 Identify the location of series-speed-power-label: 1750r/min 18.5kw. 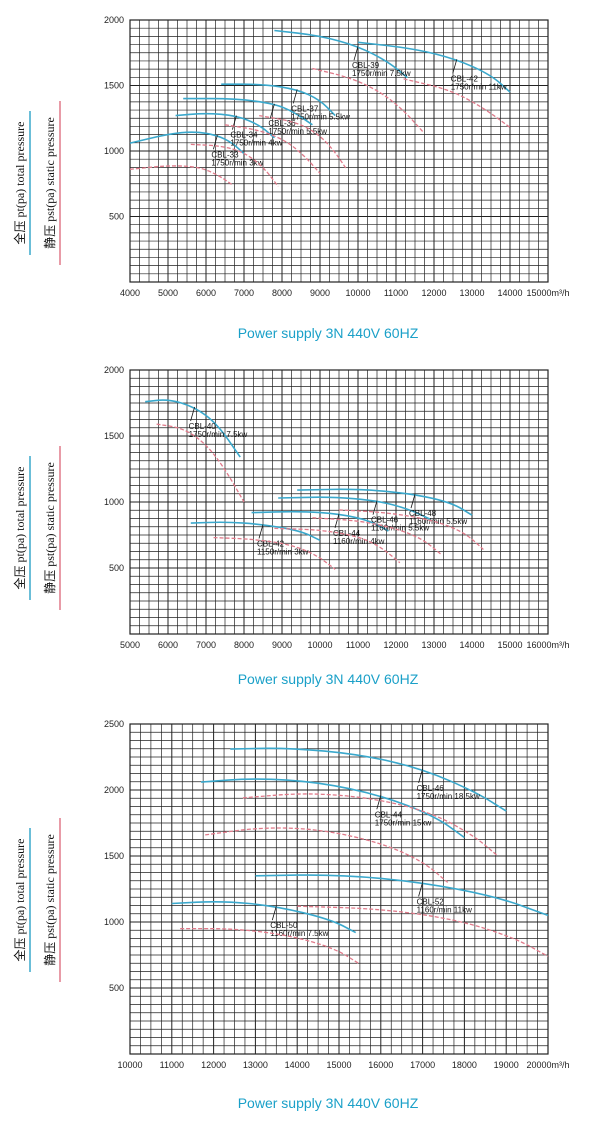
(448, 796).